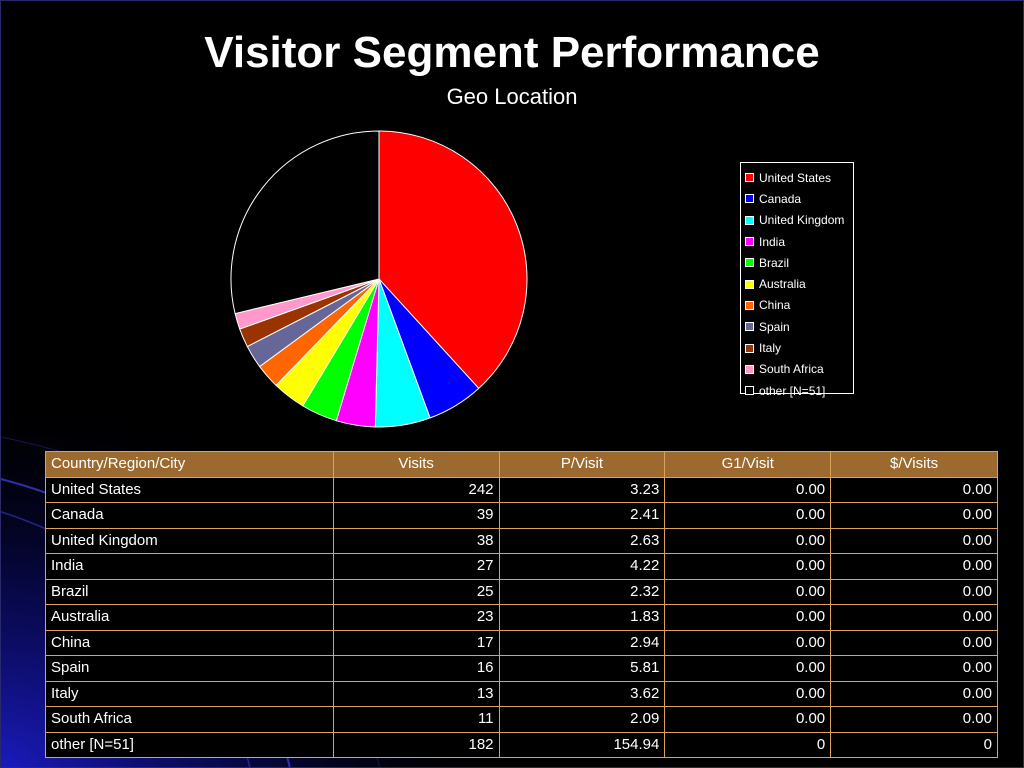 This screenshot has height=768, width=1024. I want to click on pie-chart, so click(379, 279).